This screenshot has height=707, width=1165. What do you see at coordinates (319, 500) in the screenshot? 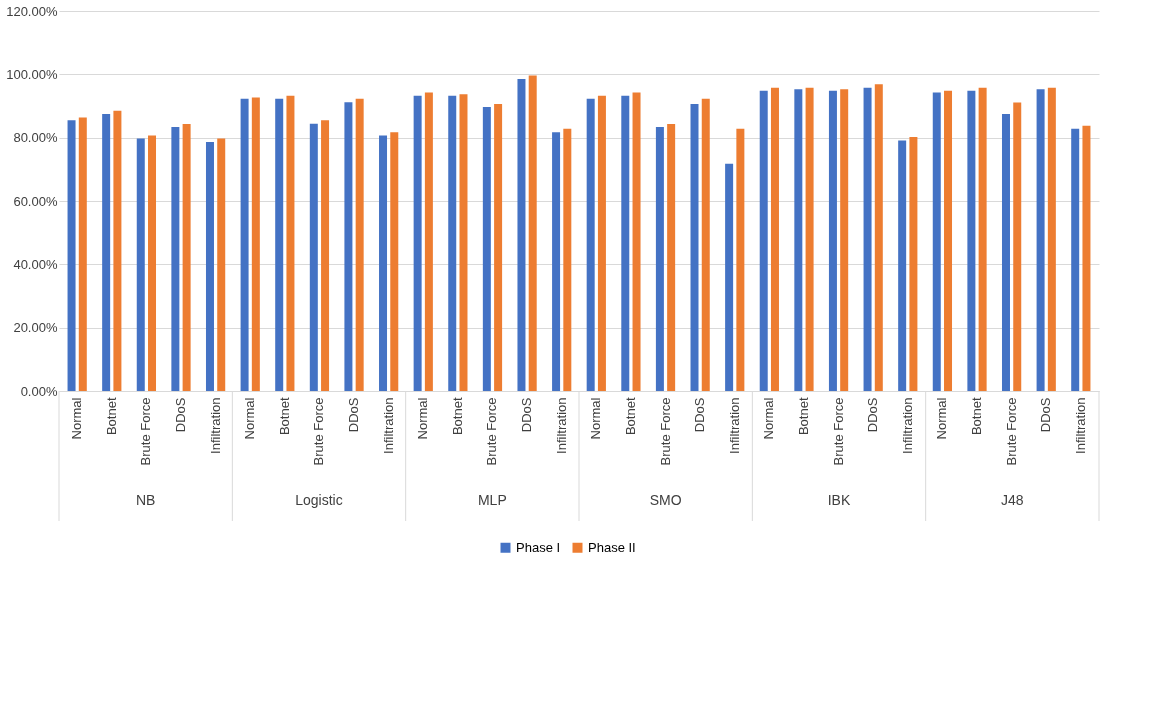
I see `text: Logistic` at bounding box center [319, 500].